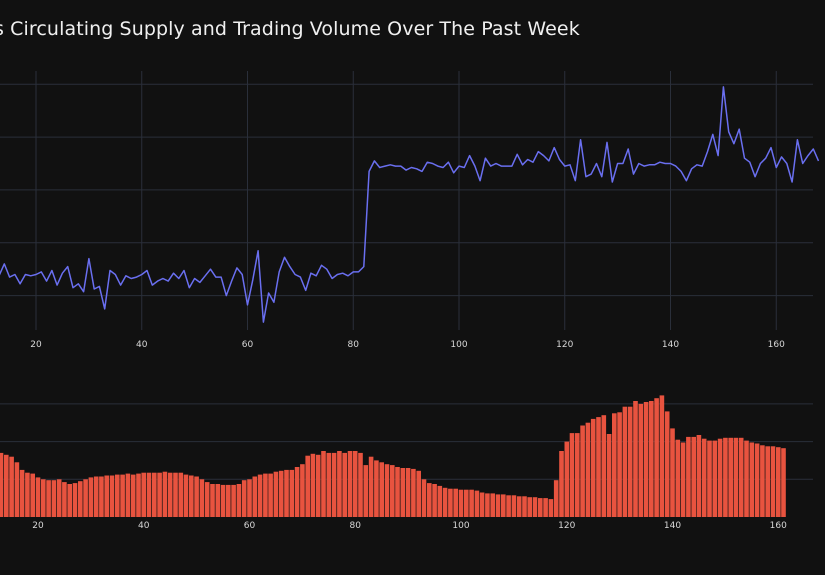 The image size is (825, 575). What do you see at coordinates (142, 345) in the screenshot?
I see `x-tick-label: 40` at bounding box center [142, 345].